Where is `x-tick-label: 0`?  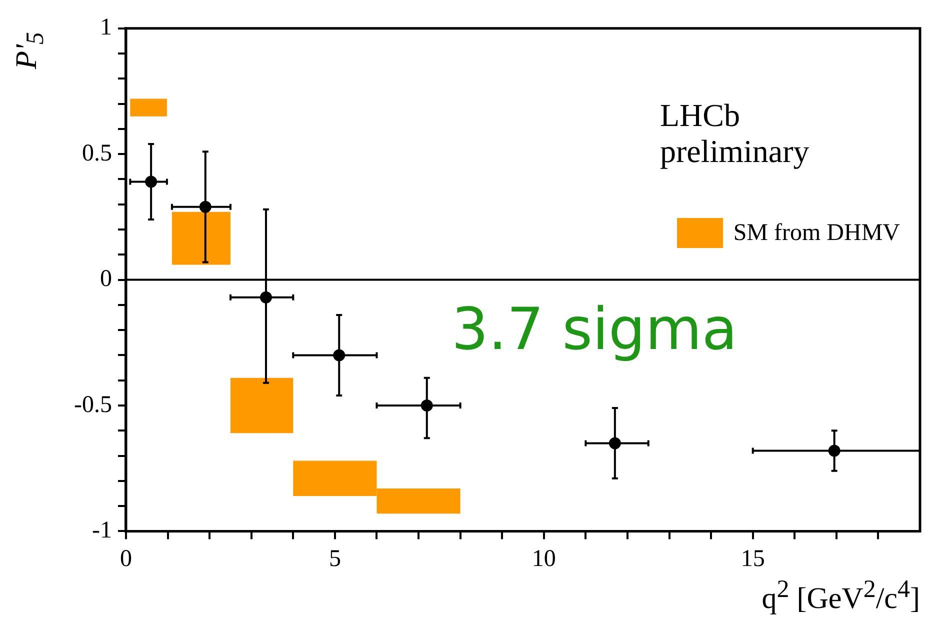 x-tick-label: 0 is located at coordinates (126, 559).